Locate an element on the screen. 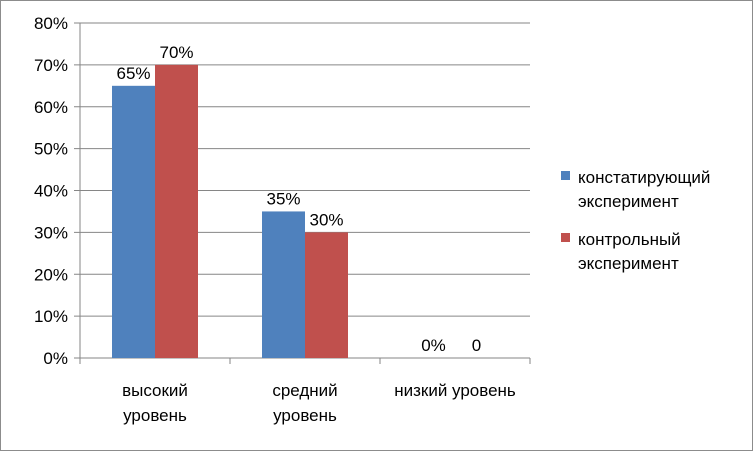 The height and width of the screenshot is (451, 753). data-label: 0% is located at coordinates (433, 345).